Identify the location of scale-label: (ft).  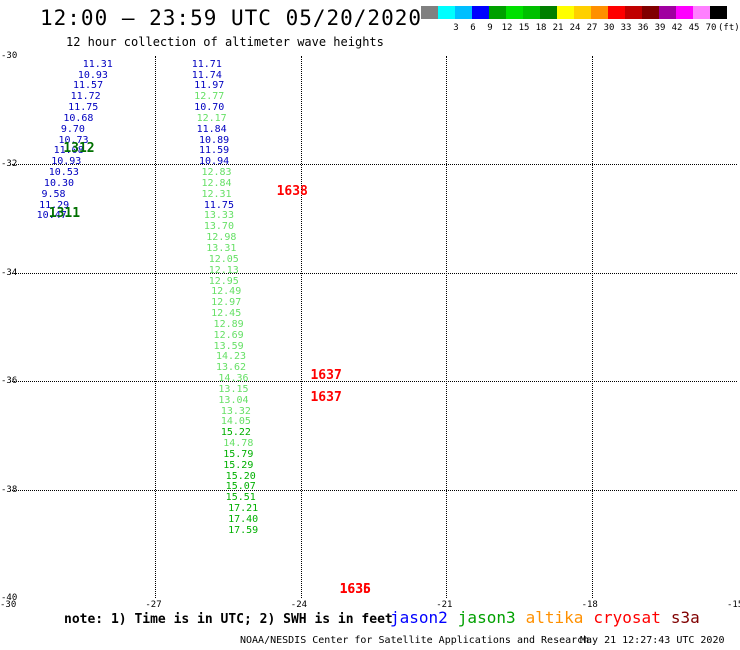
(729, 28).